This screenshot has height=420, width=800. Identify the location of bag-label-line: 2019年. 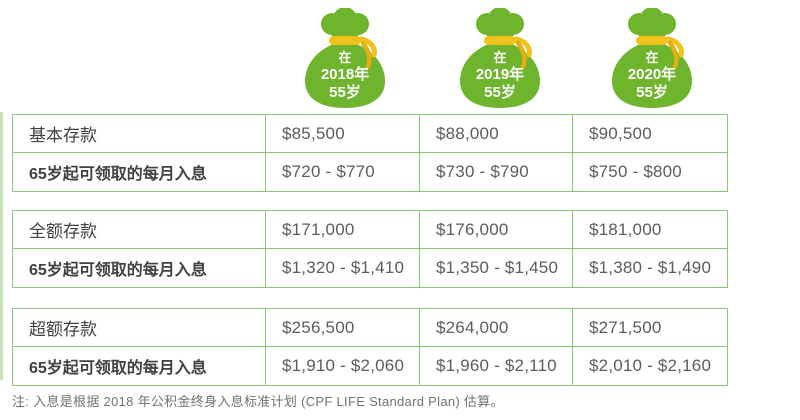
(500, 74).